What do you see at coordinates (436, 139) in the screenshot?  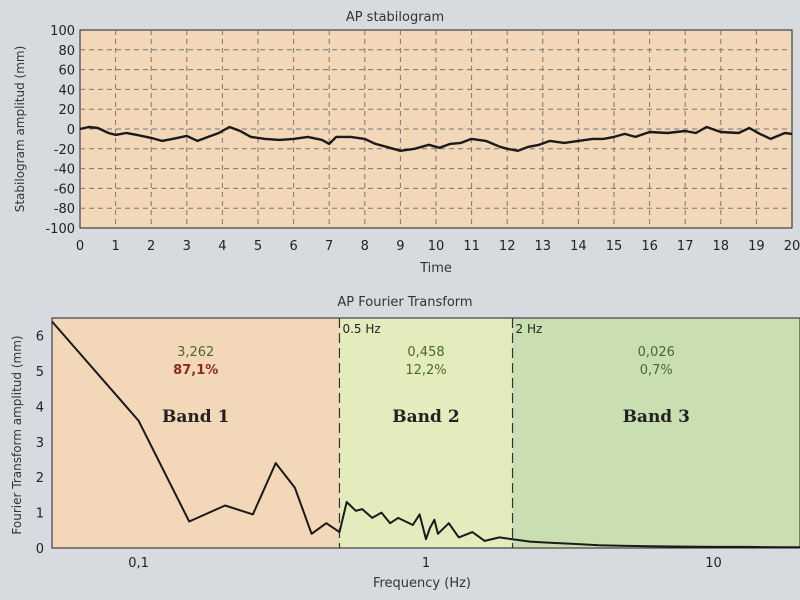 I see `stabilogram-series-line` at bounding box center [436, 139].